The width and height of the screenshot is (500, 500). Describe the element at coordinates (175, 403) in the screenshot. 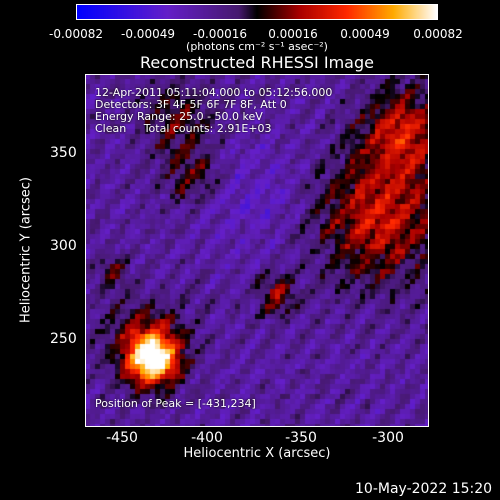

I see `annotation-peak-position: Position of Peak = [-431,234]` at that location.